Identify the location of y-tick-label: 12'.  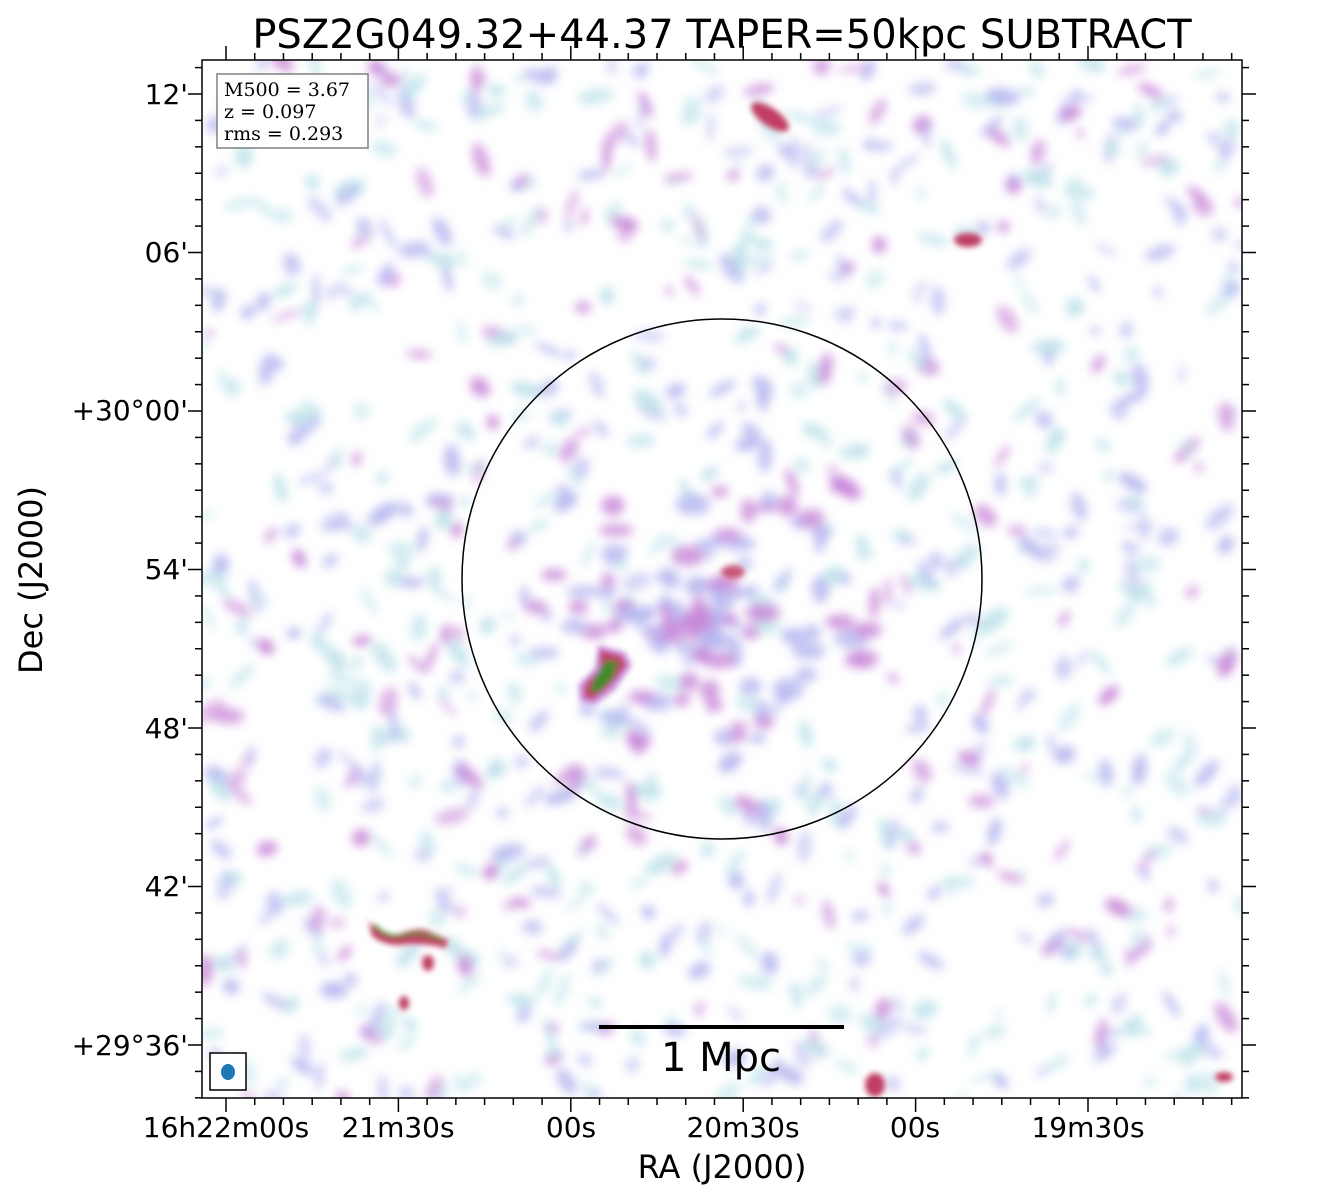
(166, 94).